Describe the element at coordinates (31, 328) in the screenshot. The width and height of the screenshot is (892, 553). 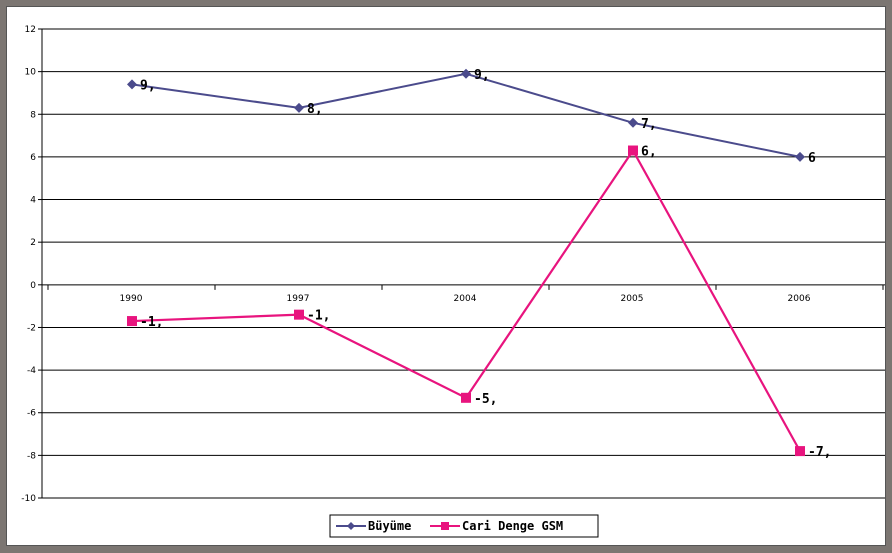
I see `y-tick-label: -2` at that location.